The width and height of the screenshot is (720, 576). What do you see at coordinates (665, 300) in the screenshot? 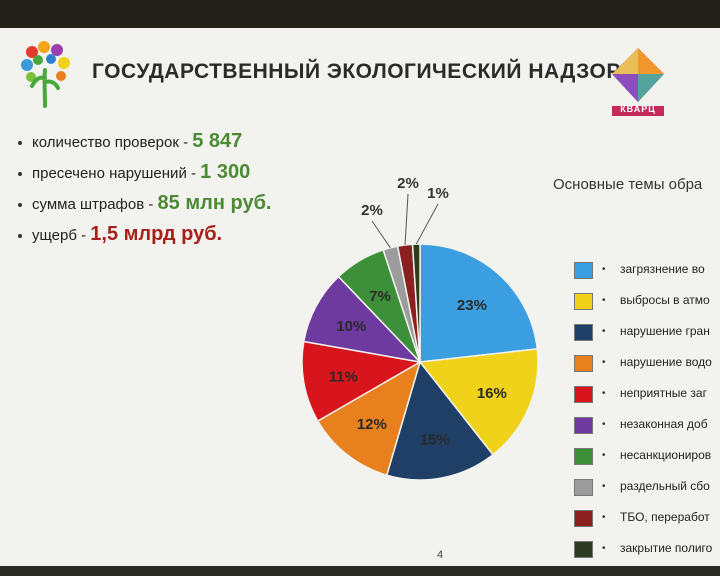
I see `legend-label: выбросы в атмо` at bounding box center [665, 300].